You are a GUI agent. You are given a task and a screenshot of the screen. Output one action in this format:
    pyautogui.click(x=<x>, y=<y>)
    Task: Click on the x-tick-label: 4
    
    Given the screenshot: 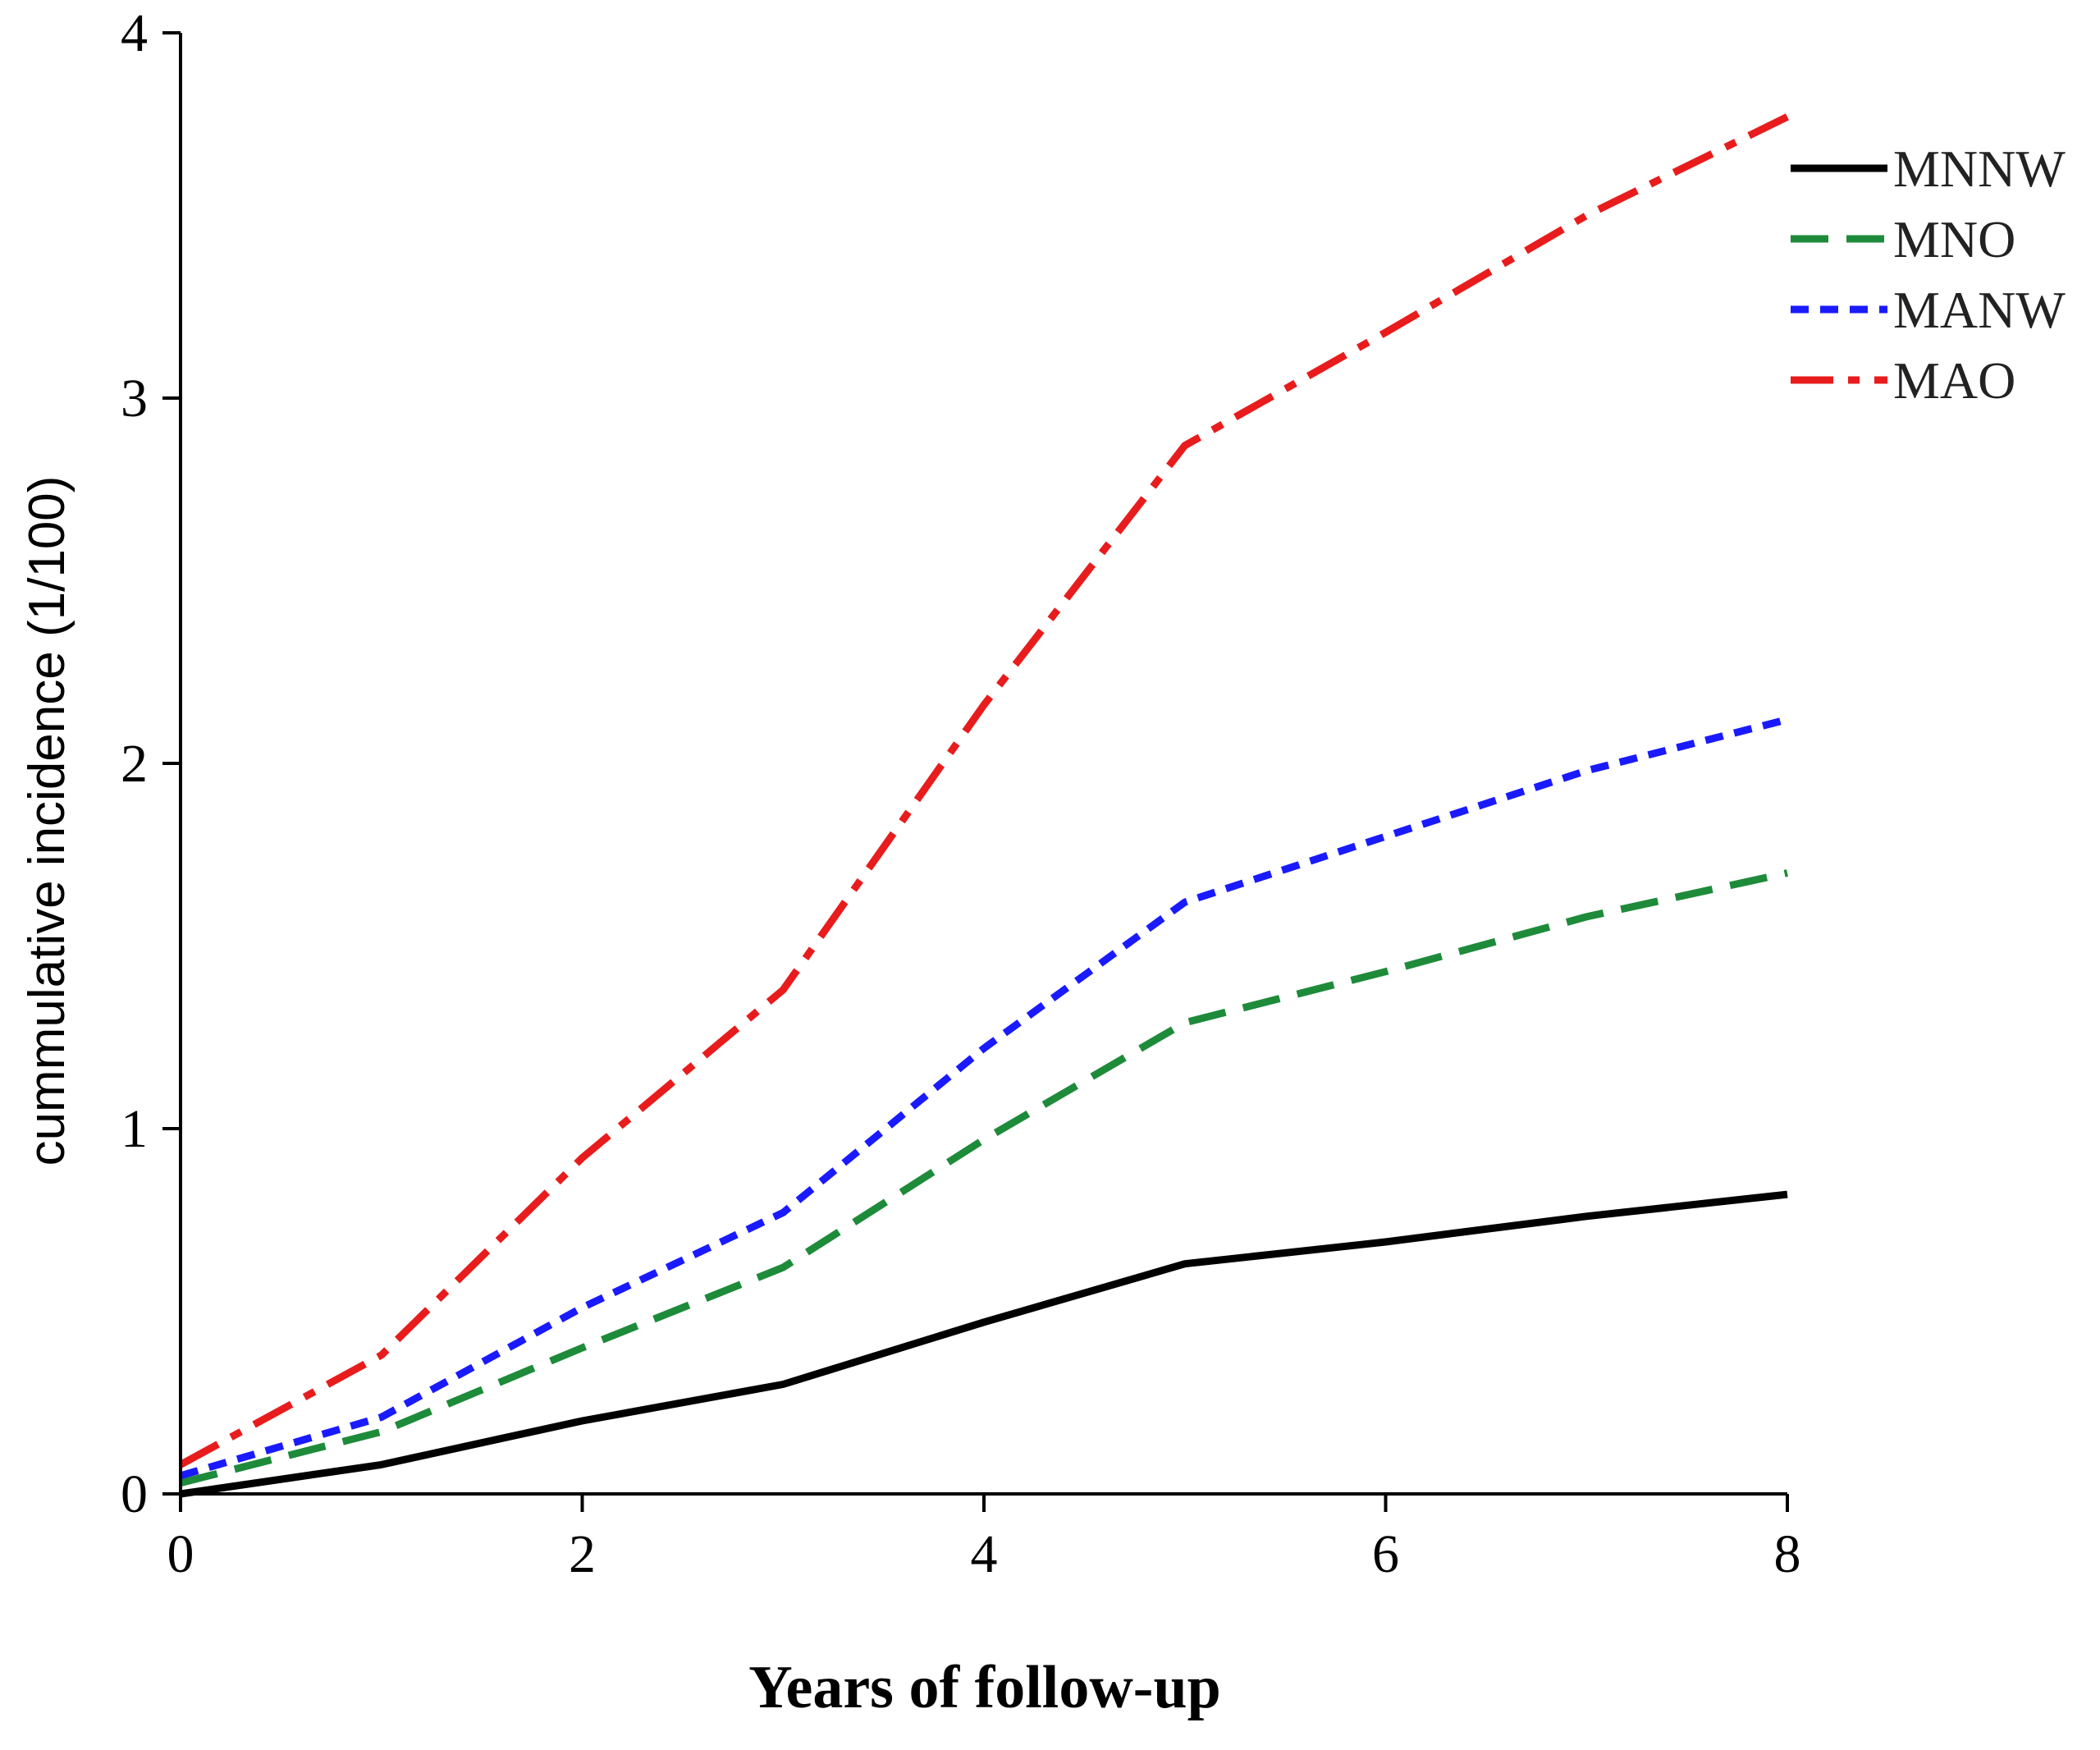 What is the action you would take?
    pyautogui.click(x=984, y=1554)
    